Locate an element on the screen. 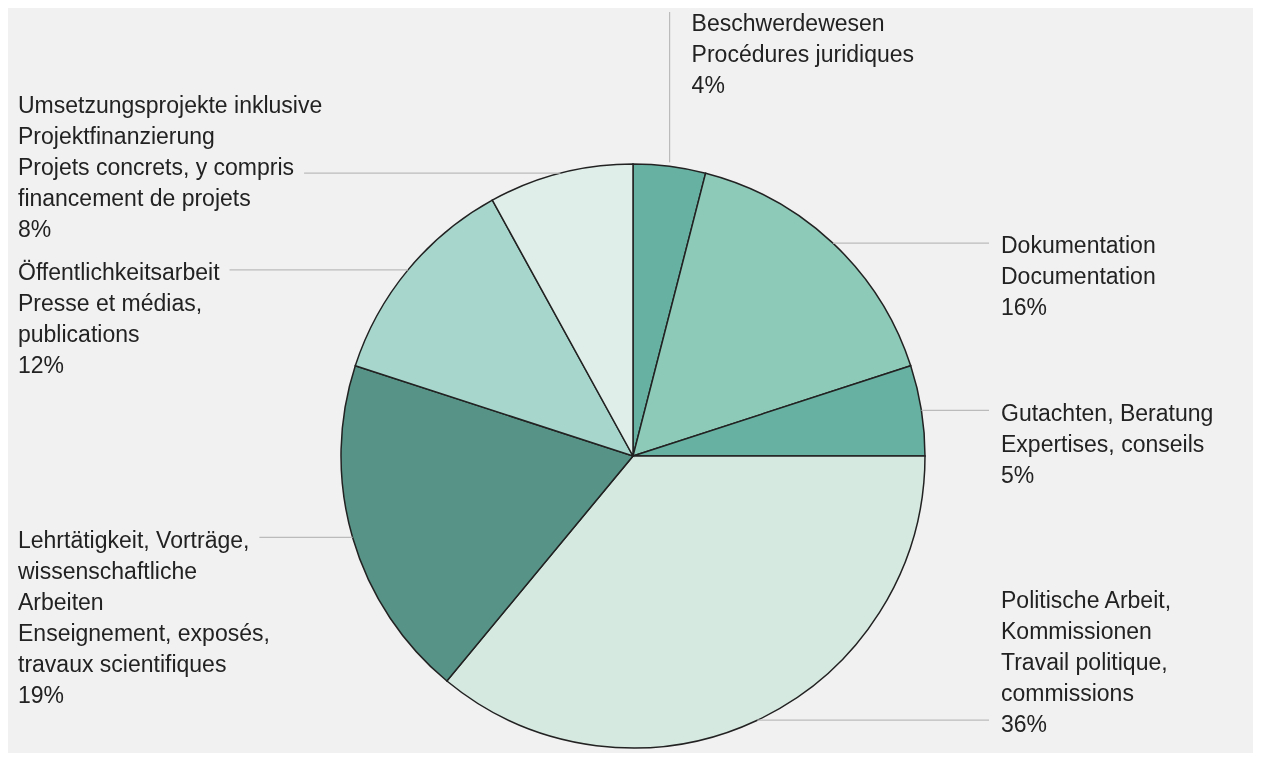  slice-label: Gutachten, Beratung Expertises, conseils is located at coordinates (1107, 428).